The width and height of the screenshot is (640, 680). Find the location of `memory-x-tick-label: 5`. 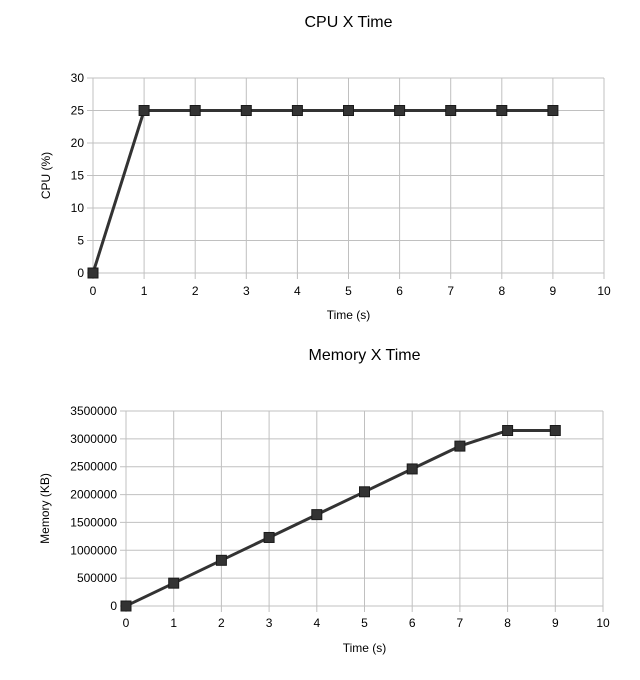

memory-x-tick-label: 5 is located at coordinates (364, 623).